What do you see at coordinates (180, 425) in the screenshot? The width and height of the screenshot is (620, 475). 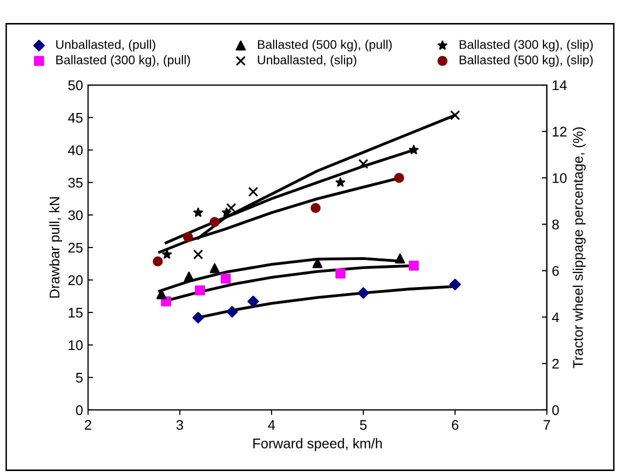 I see `x-tick-label: 3` at bounding box center [180, 425].